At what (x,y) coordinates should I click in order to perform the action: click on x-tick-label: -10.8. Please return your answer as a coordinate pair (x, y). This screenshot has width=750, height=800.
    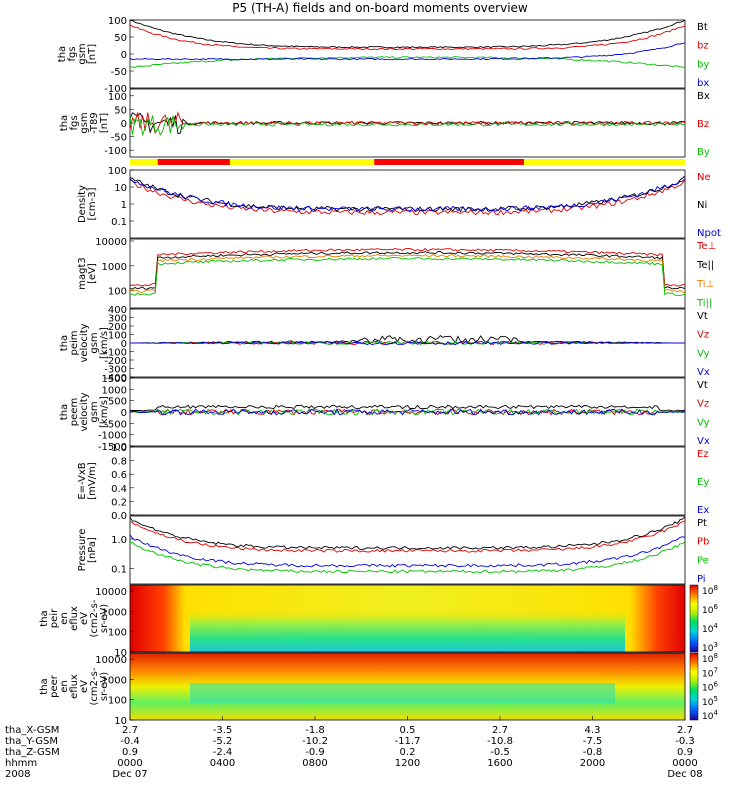
    Looking at the image, I should click on (500, 741).